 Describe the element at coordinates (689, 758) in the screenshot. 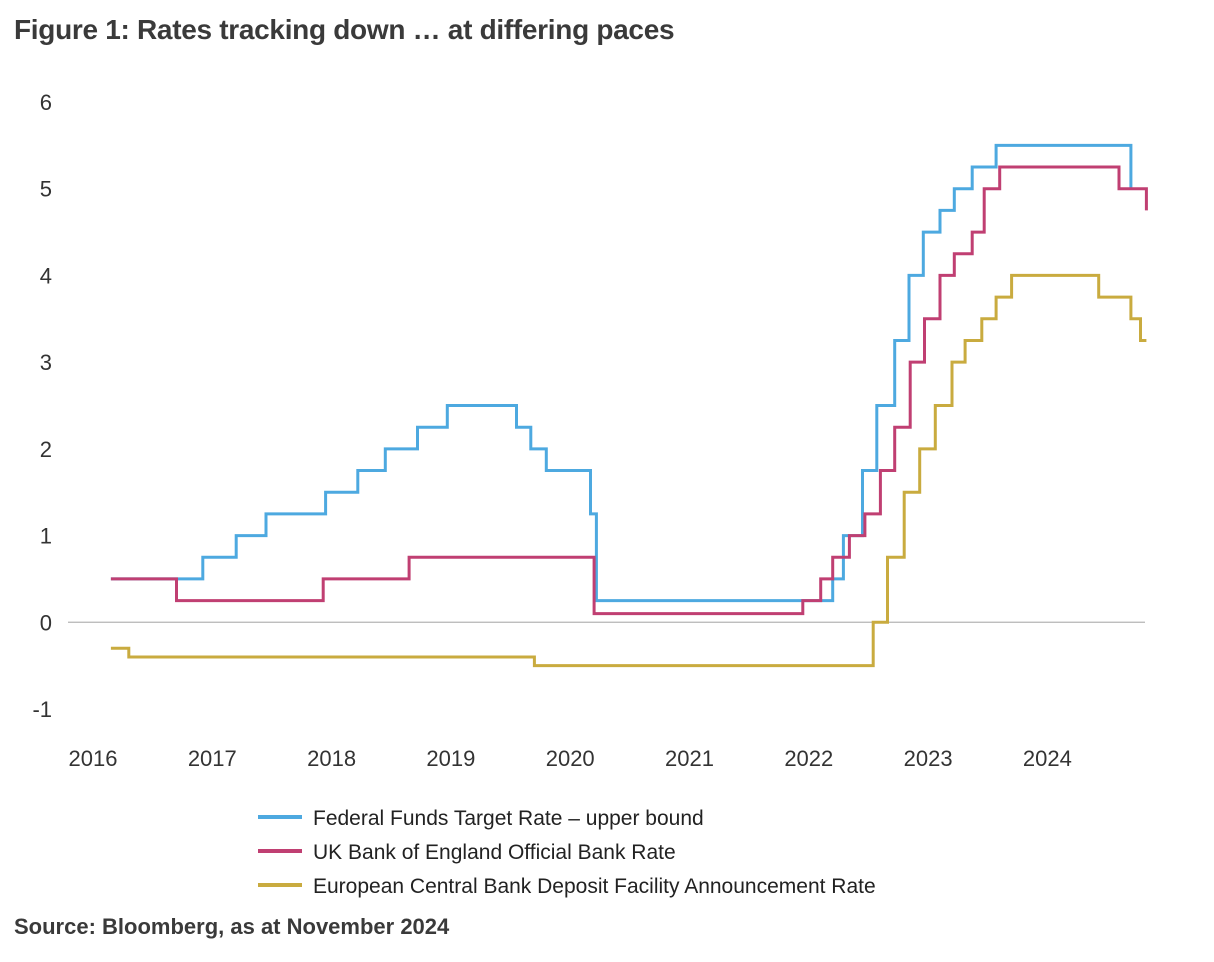

I see `x-tick-label: 2021` at that location.